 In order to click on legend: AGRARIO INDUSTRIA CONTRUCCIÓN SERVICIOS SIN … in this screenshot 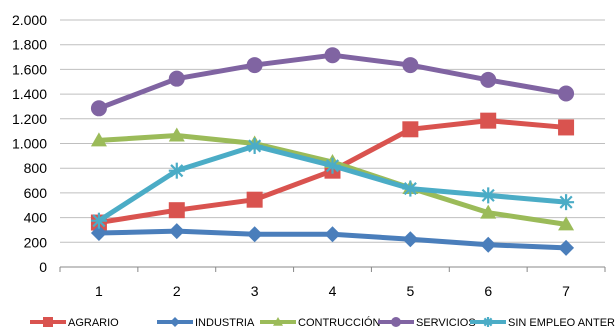, I will do `click(323, 322)`.